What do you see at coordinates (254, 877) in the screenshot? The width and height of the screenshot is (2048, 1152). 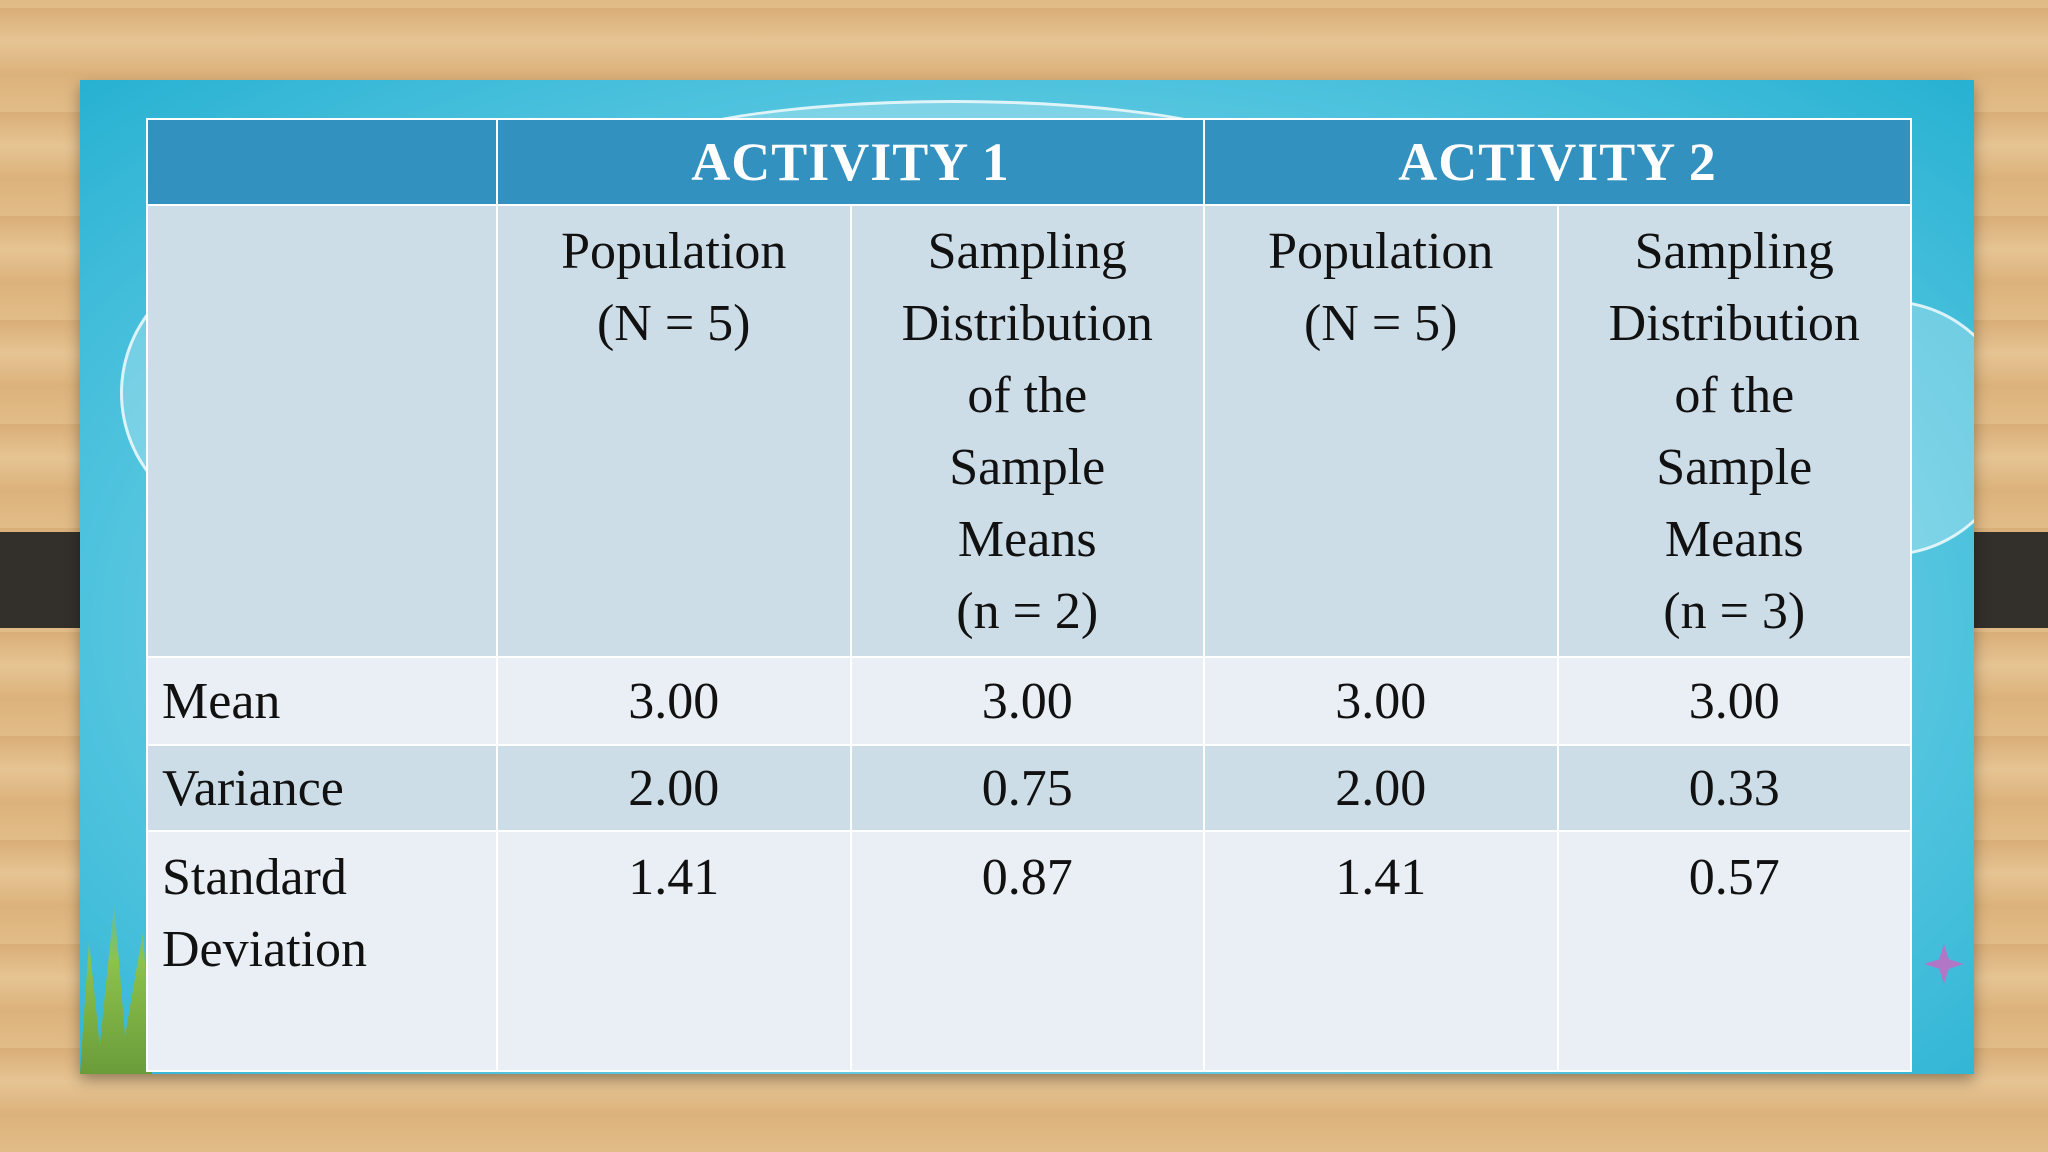 I see `row-label-line: Standard` at bounding box center [254, 877].